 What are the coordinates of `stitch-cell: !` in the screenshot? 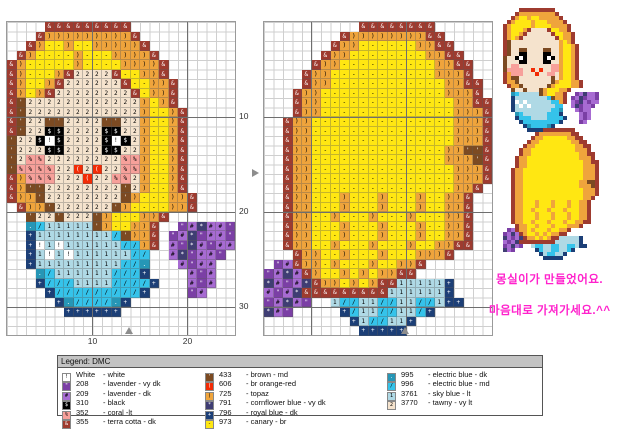 It's located at (50, 141).